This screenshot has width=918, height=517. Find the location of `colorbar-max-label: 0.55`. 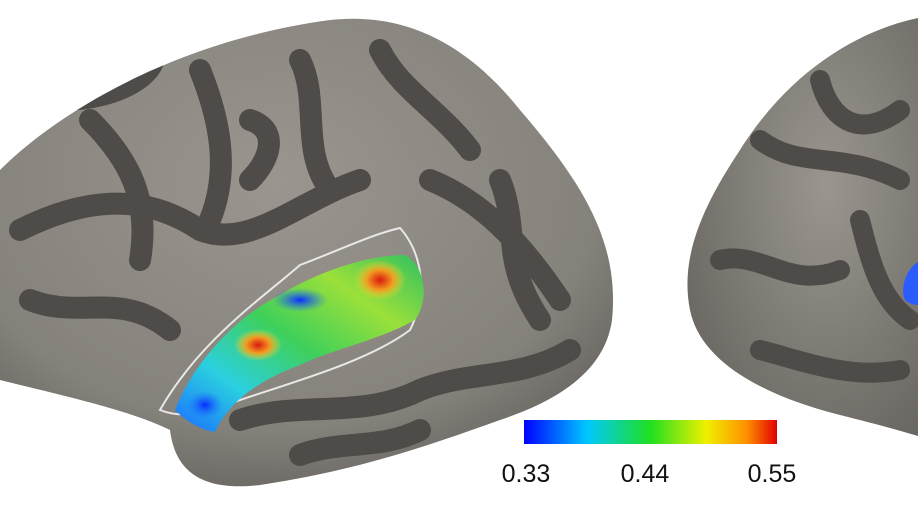

colorbar-max-label: 0.55 is located at coordinates (772, 474).